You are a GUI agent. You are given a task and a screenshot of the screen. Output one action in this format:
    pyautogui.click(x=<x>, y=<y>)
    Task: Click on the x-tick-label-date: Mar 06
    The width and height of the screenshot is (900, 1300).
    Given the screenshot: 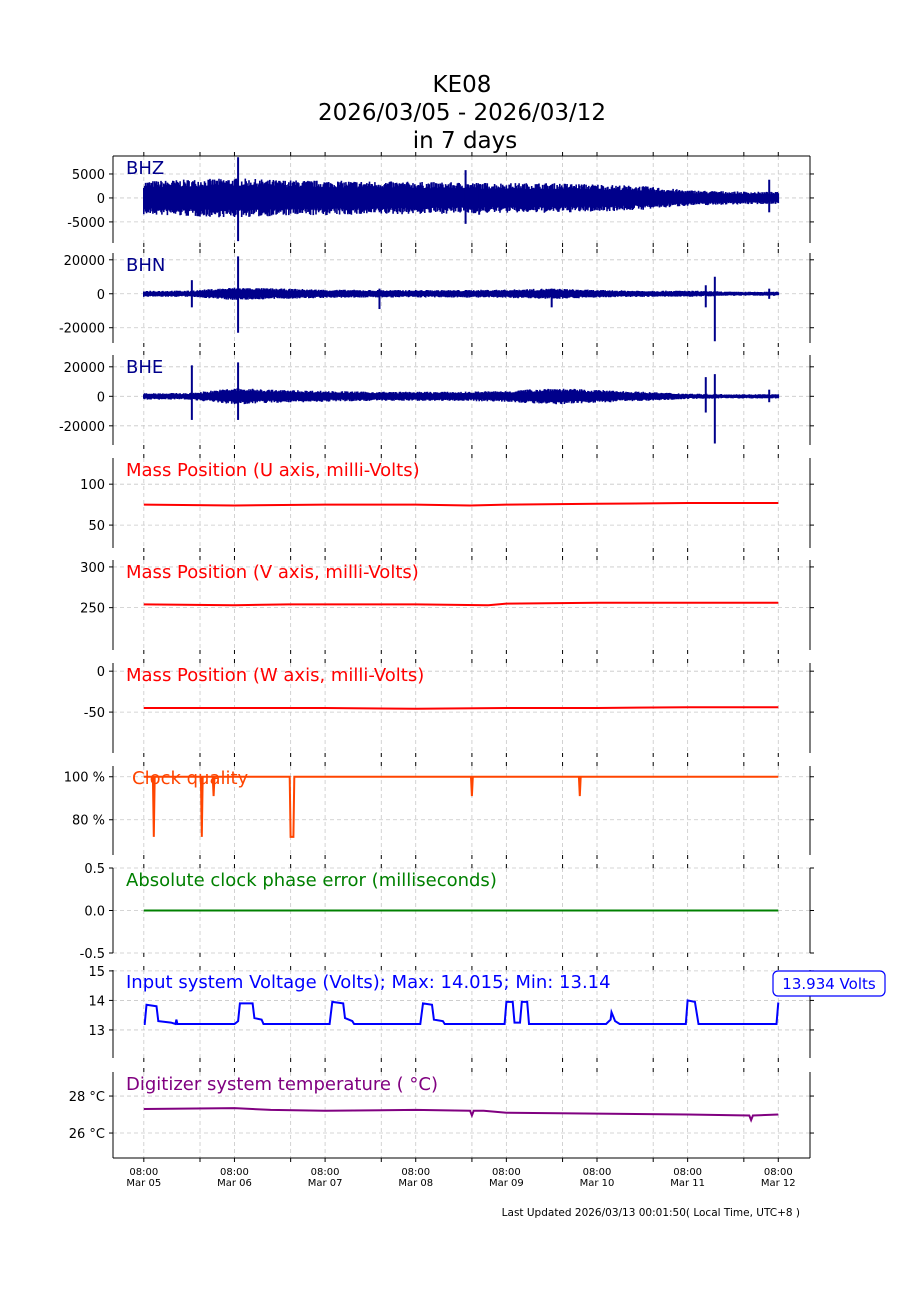 What is the action you would take?
    pyautogui.click(x=234, y=1183)
    